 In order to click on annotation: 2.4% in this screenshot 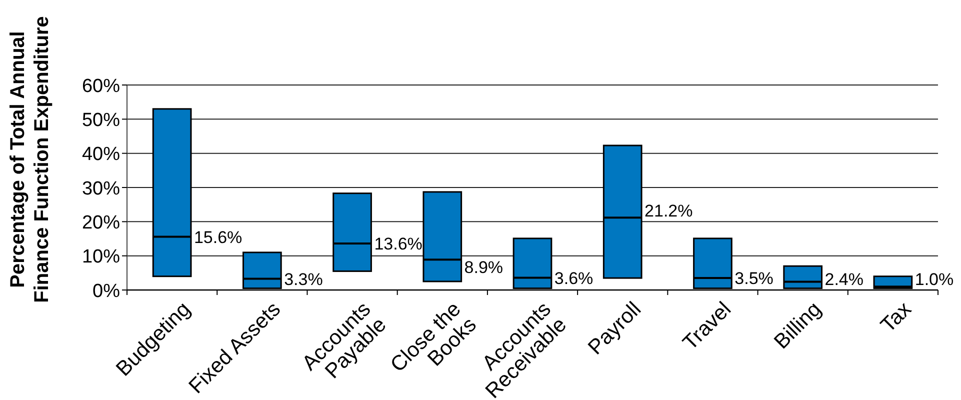, I will do `click(844, 279)`.